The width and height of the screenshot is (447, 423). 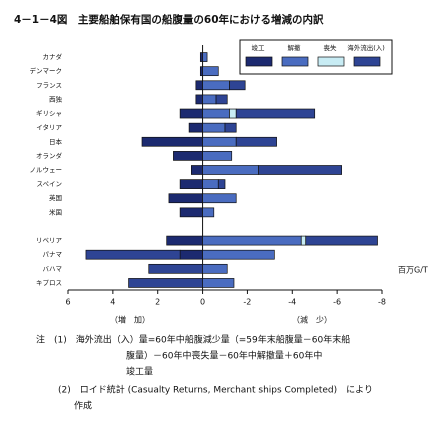 What do you see at coordinates (331, 47) in the screenshot?
I see `legend-label: 喪失` at bounding box center [331, 47].